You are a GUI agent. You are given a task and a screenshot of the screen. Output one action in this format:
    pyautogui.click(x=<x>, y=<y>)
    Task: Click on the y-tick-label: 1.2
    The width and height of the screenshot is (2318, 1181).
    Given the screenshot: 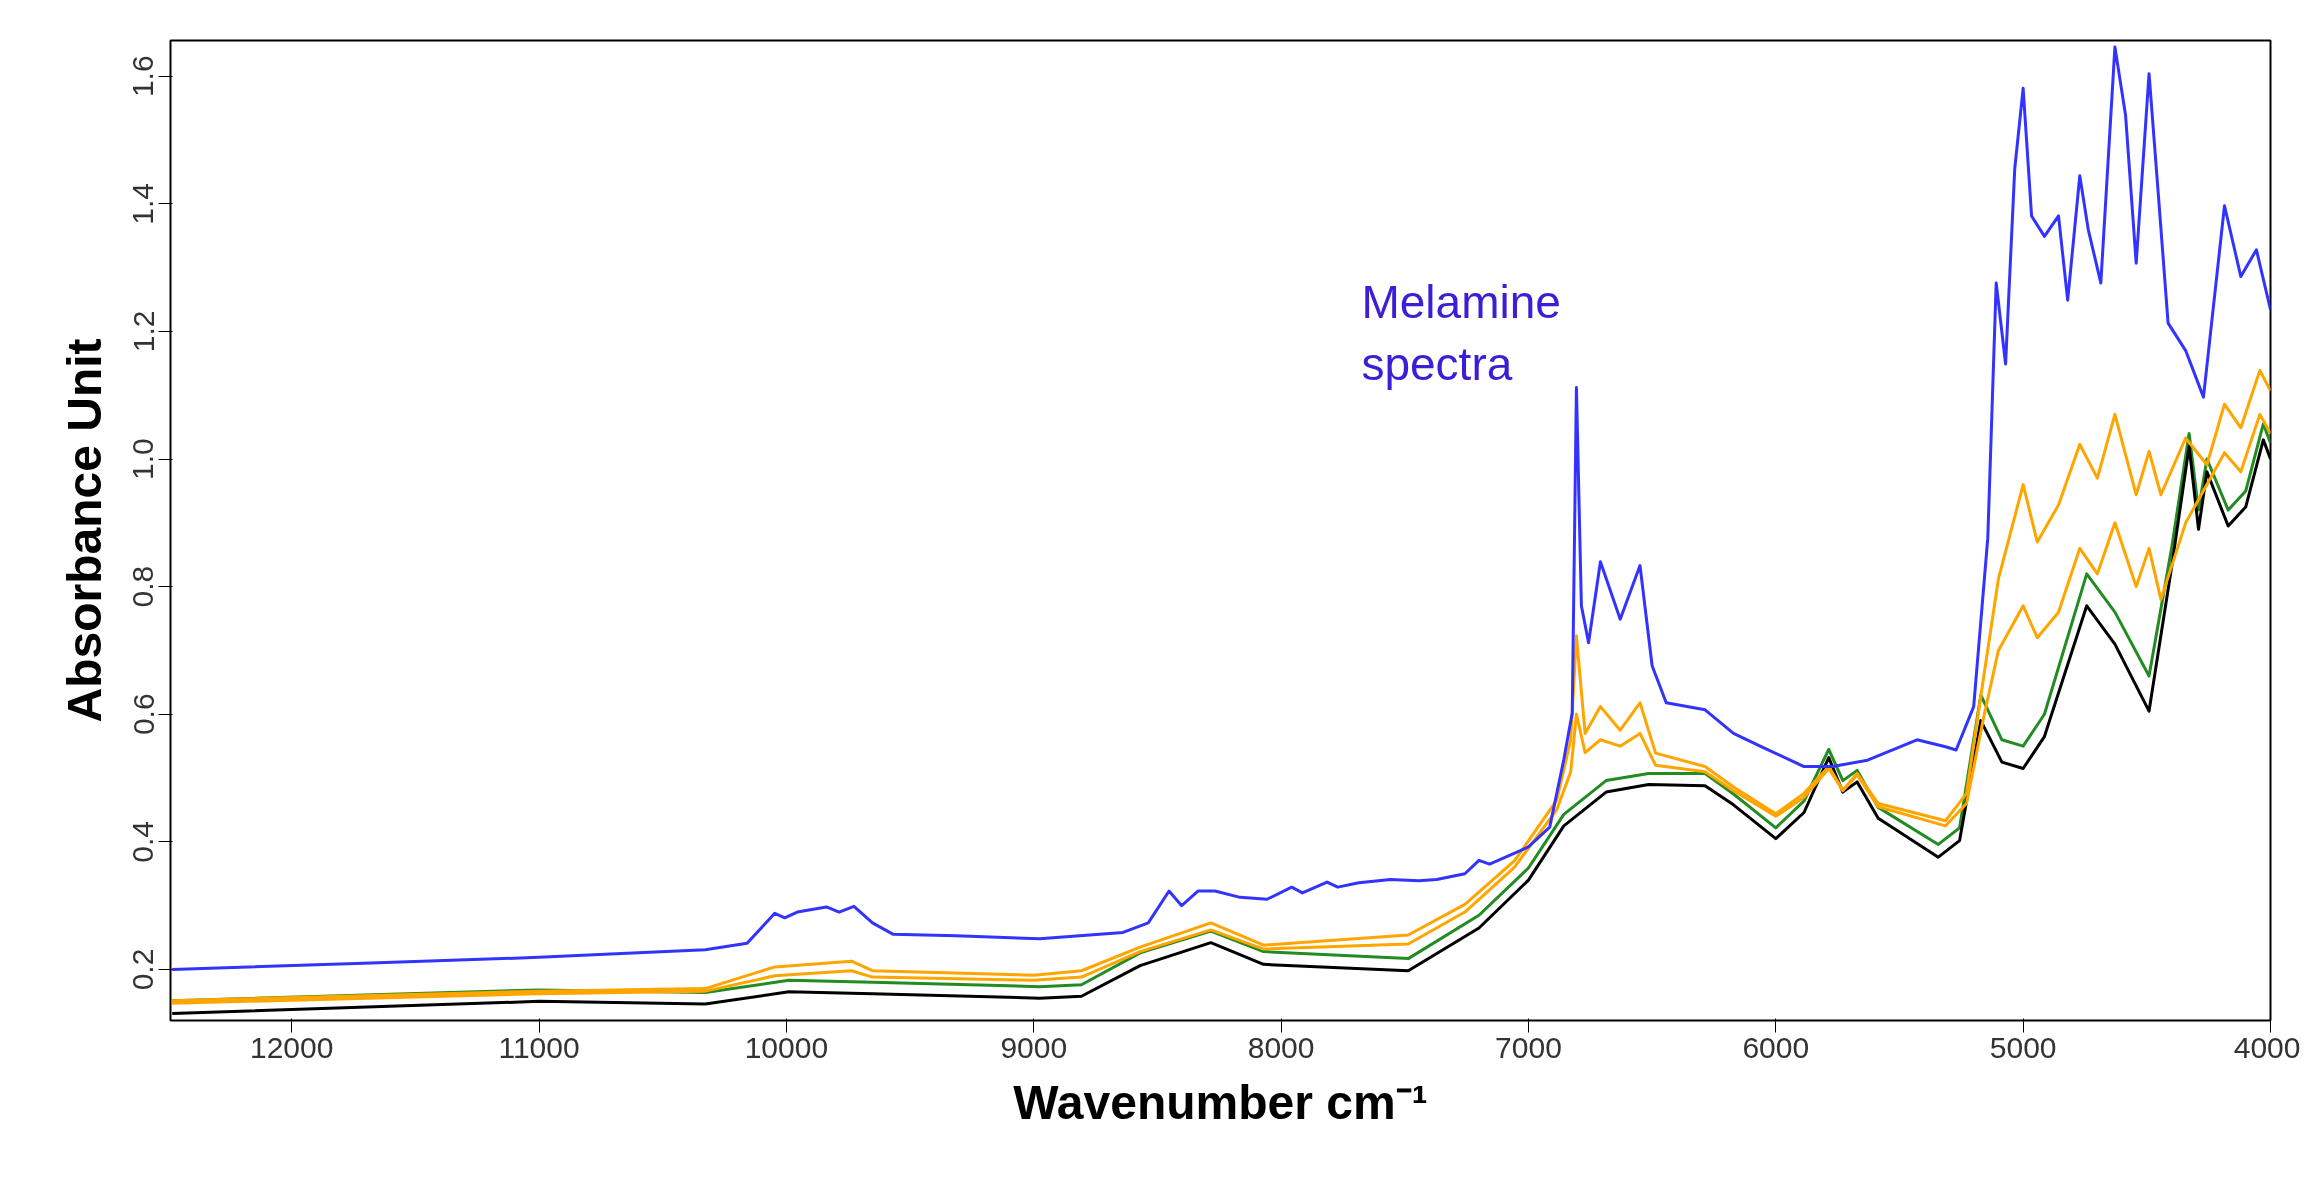 What is the action you would take?
    pyautogui.click(x=143, y=331)
    